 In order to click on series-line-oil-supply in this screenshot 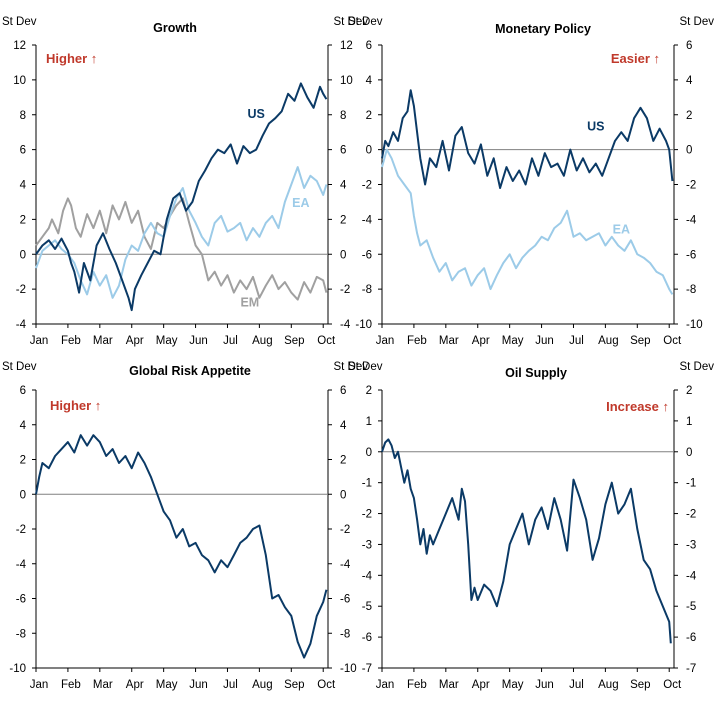, I will do `click(526, 541)`.